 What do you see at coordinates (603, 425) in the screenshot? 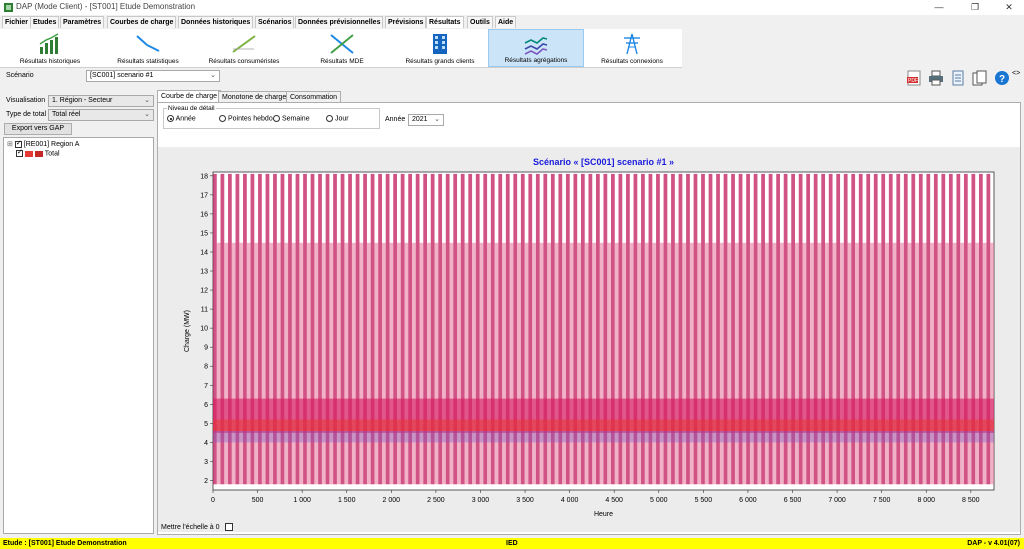
I see `series-red-band` at bounding box center [603, 425].